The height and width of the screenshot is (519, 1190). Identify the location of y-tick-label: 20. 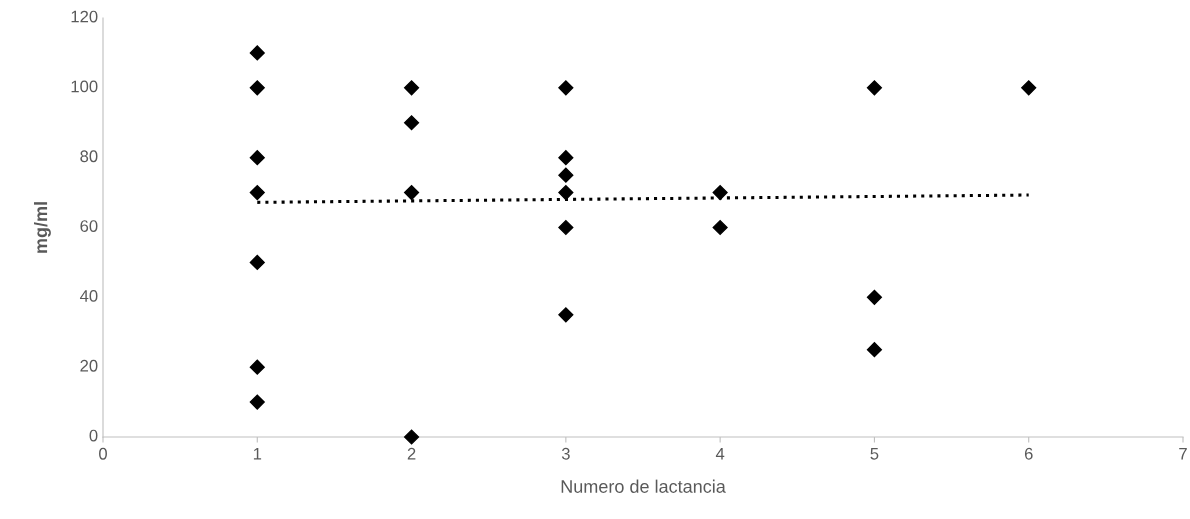
(89, 365).